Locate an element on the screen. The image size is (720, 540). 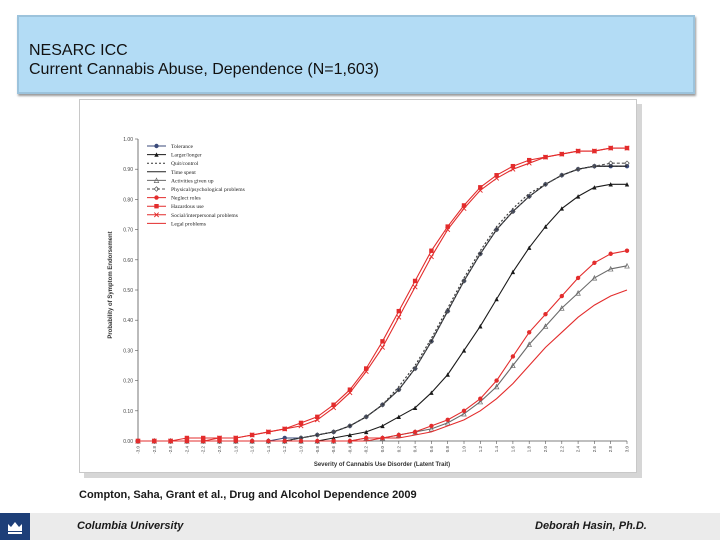
legend-item-tolerance: Tolerance is located at coordinates (170, 146).